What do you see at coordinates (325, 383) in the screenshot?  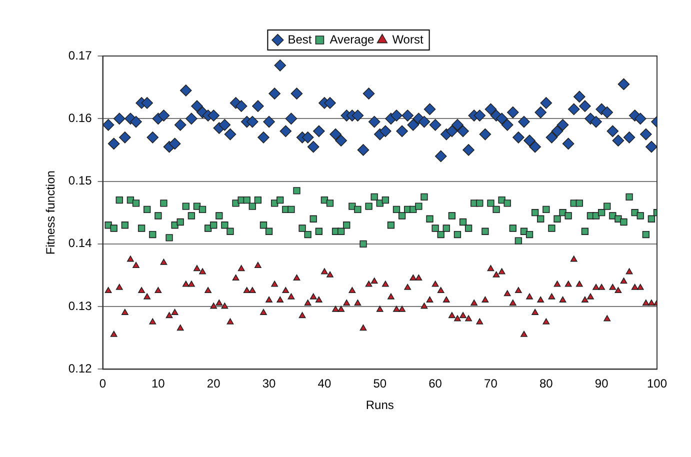 I see `x-tick-label: 40` at bounding box center [325, 383].